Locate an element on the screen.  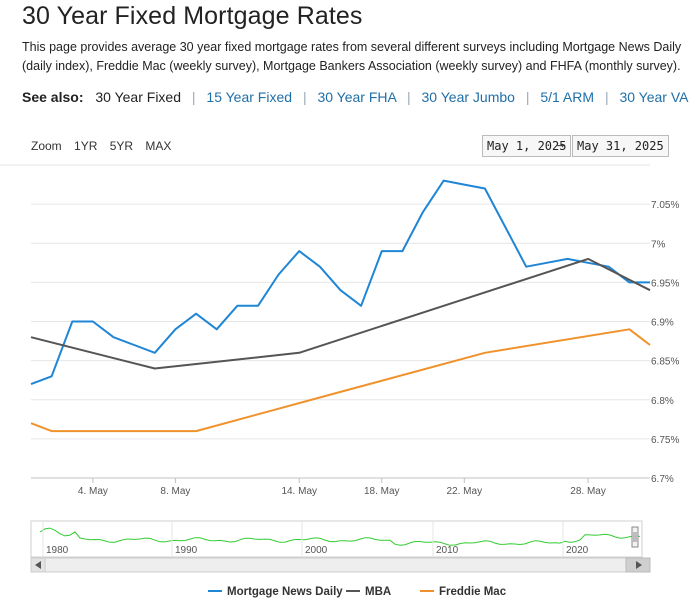
scroll-left-button is located at coordinates (38, 565).